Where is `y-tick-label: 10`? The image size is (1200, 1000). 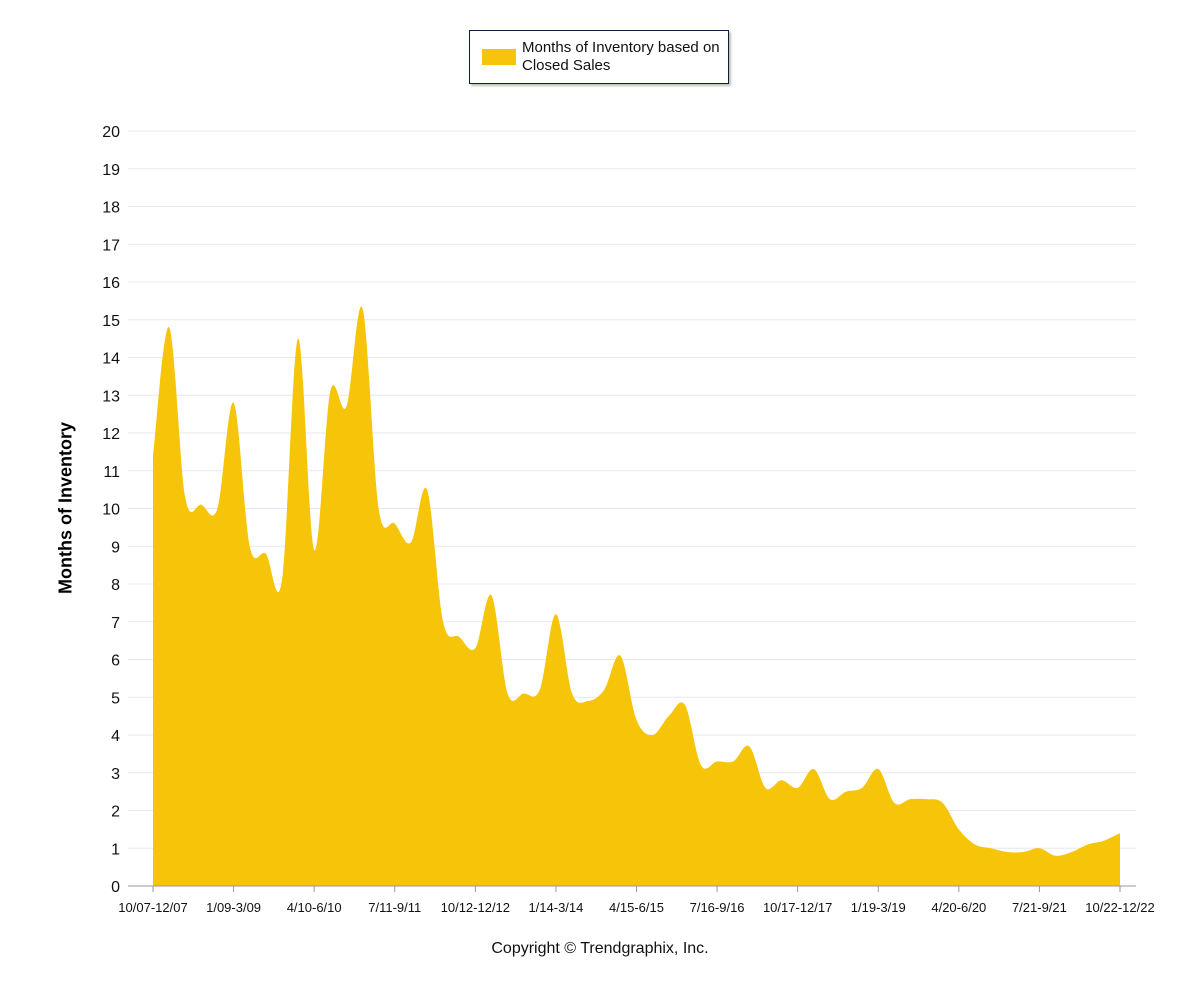
y-tick-label: 10 is located at coordinates (111, 510).